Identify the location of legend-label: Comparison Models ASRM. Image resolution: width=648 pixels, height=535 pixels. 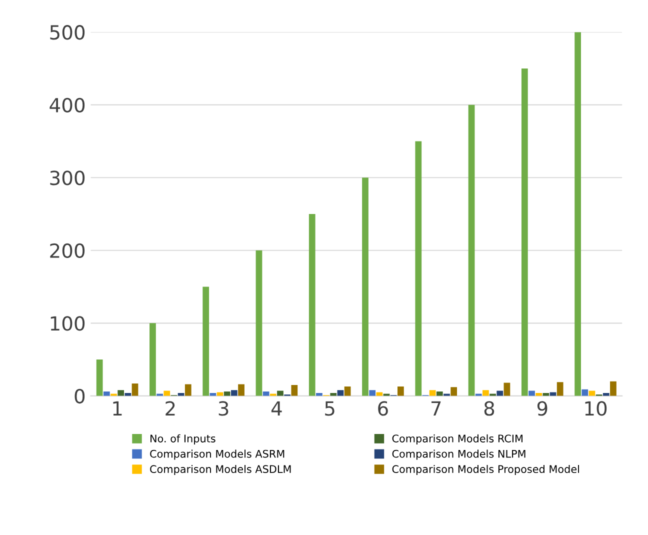
(217, 455).